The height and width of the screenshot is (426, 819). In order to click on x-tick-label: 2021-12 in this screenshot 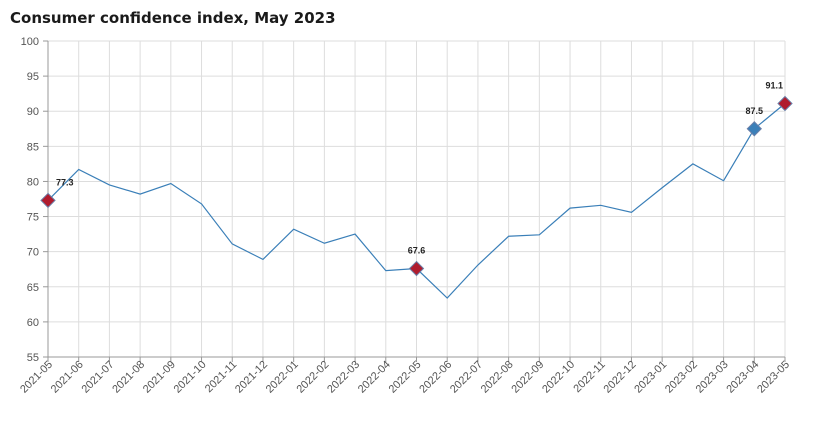, I will do `click(251, 377)`.